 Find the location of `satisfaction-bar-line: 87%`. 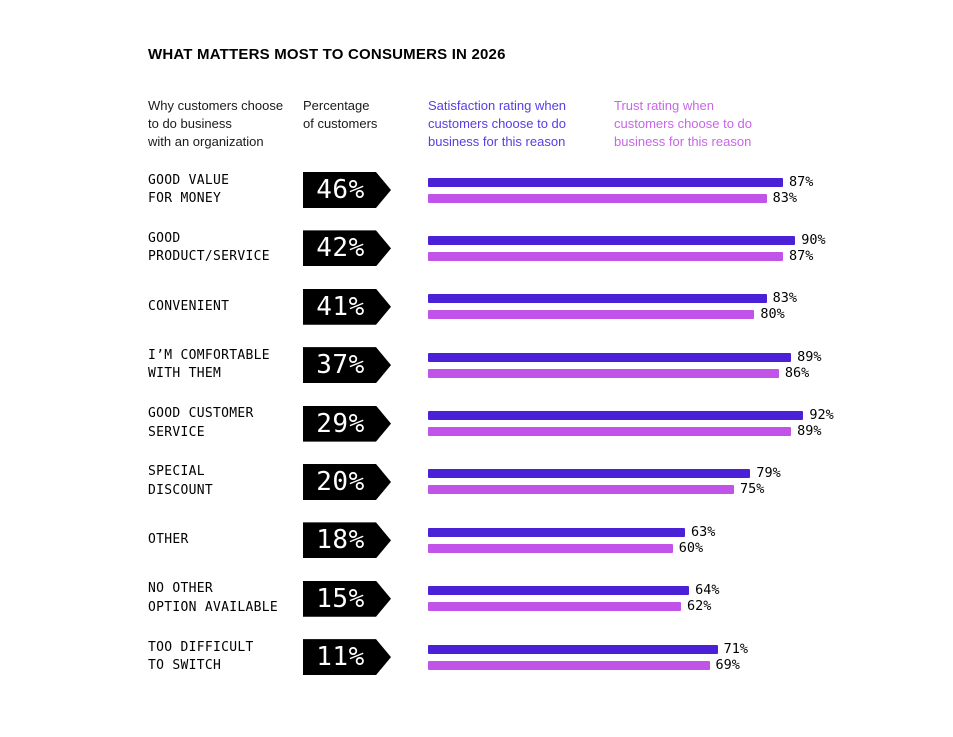

satisfaction-bar-line: 87% is located at coordinates (690, 181).